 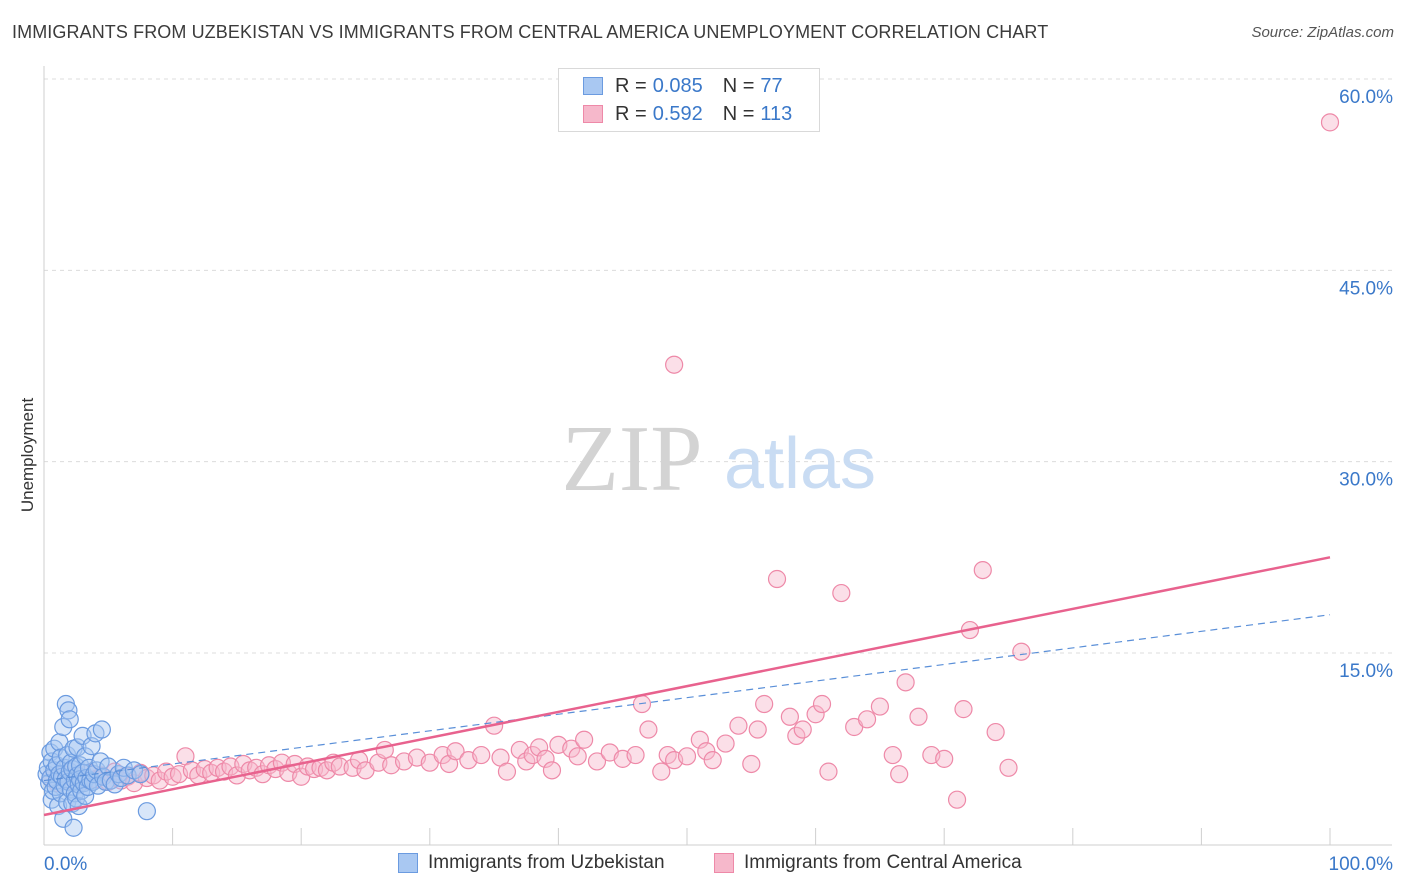 I want to click on legend-n-value: 77, so click(x=771, y=85).